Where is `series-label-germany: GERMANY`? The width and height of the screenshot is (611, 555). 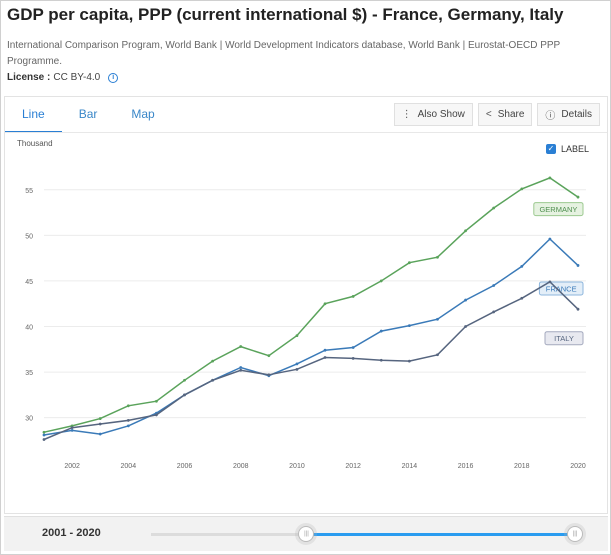
series-label-germany: GERMANY is located at coordinates (558, 209).